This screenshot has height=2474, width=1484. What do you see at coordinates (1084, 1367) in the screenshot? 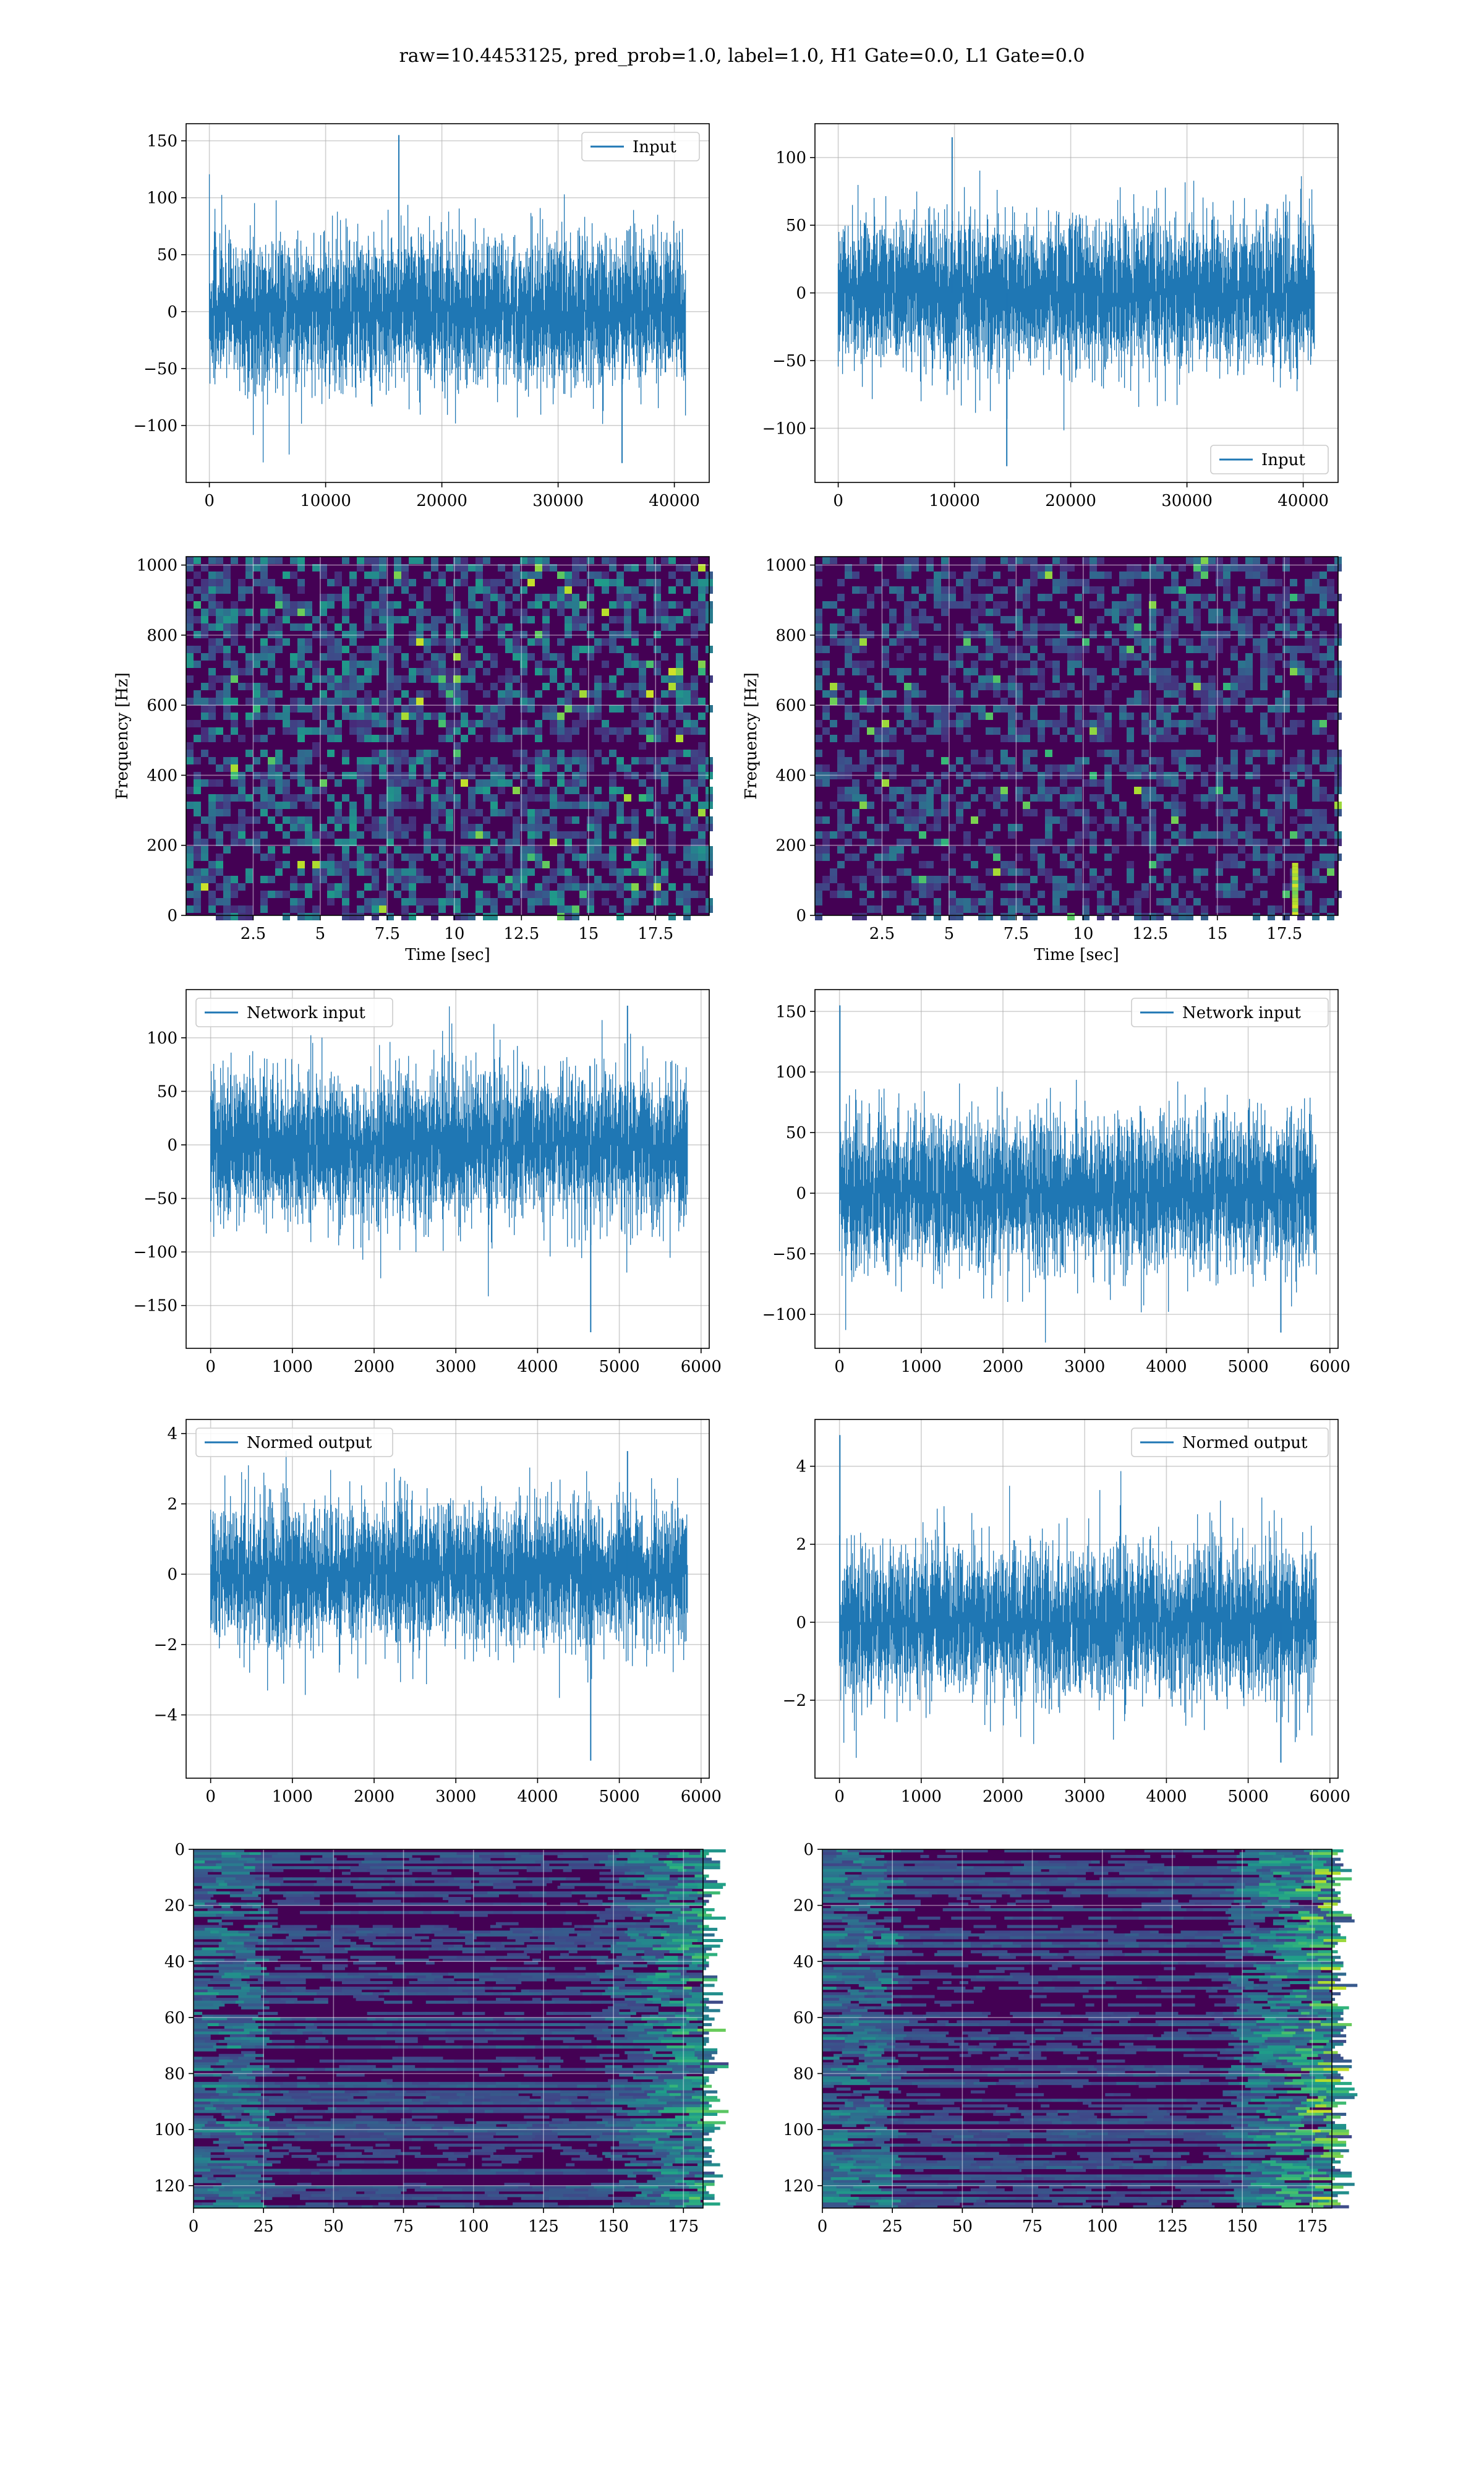
I see `x-tick-label: 3000` at bounding box center [1084, 1367].